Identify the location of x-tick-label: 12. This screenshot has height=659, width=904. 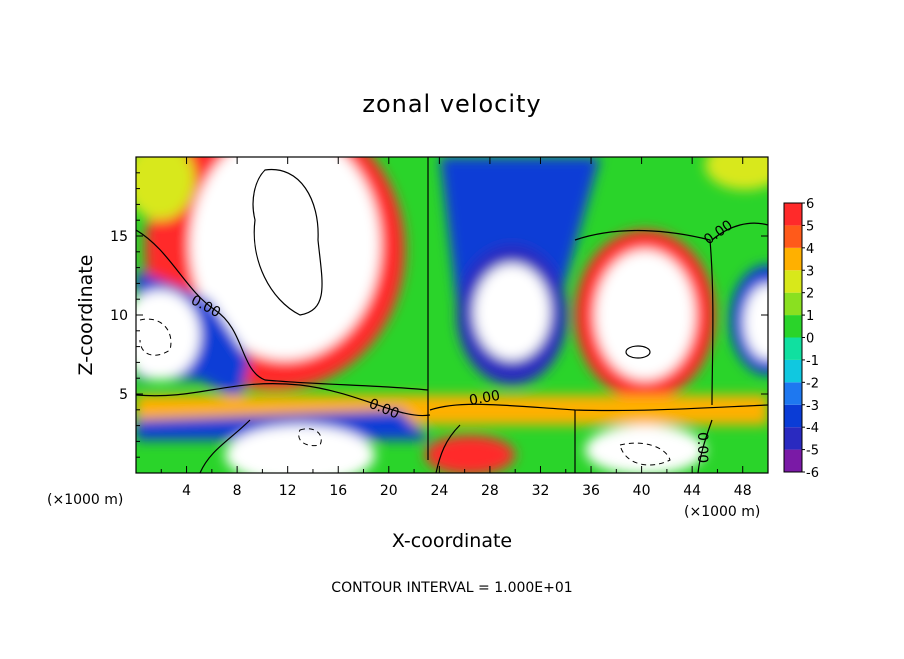
(288, 491).